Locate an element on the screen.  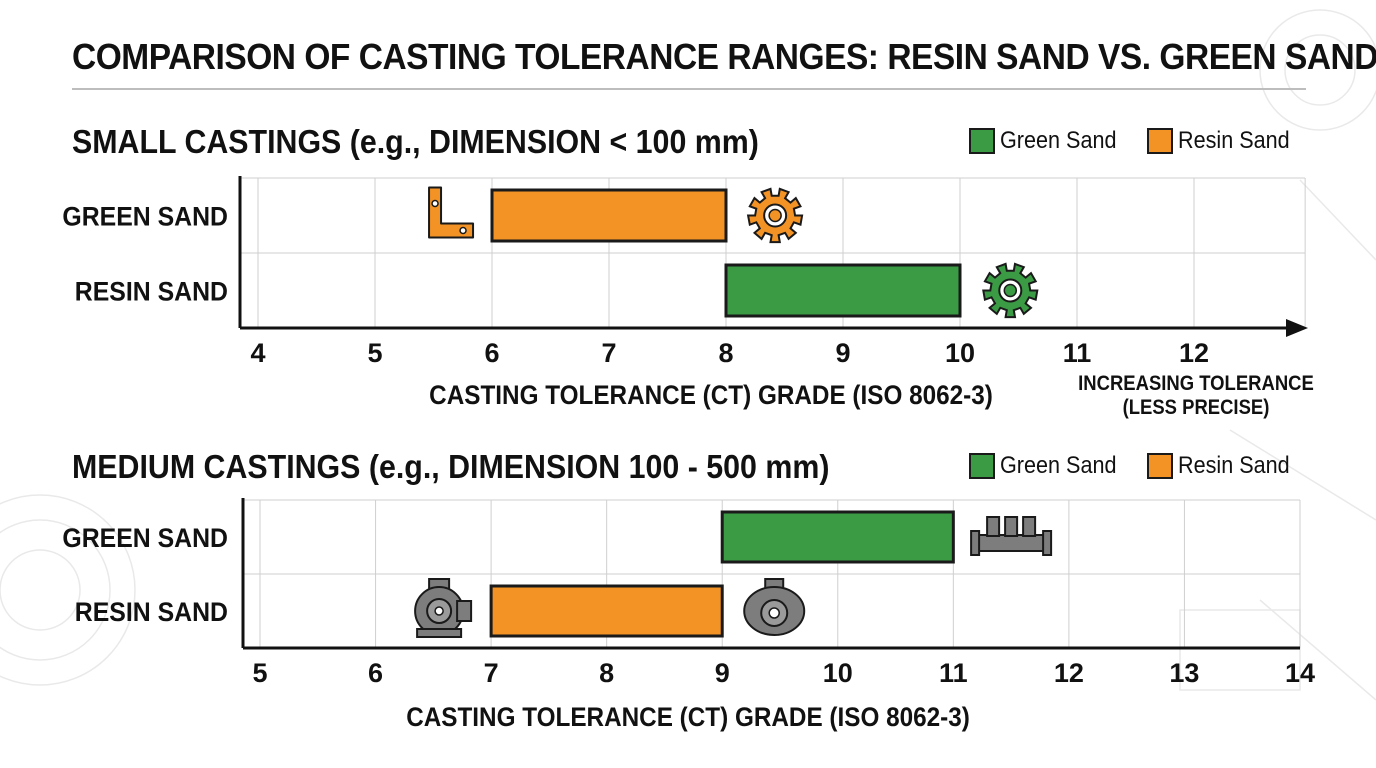
tick-label: 14 is located at coordinates (1300, 673).